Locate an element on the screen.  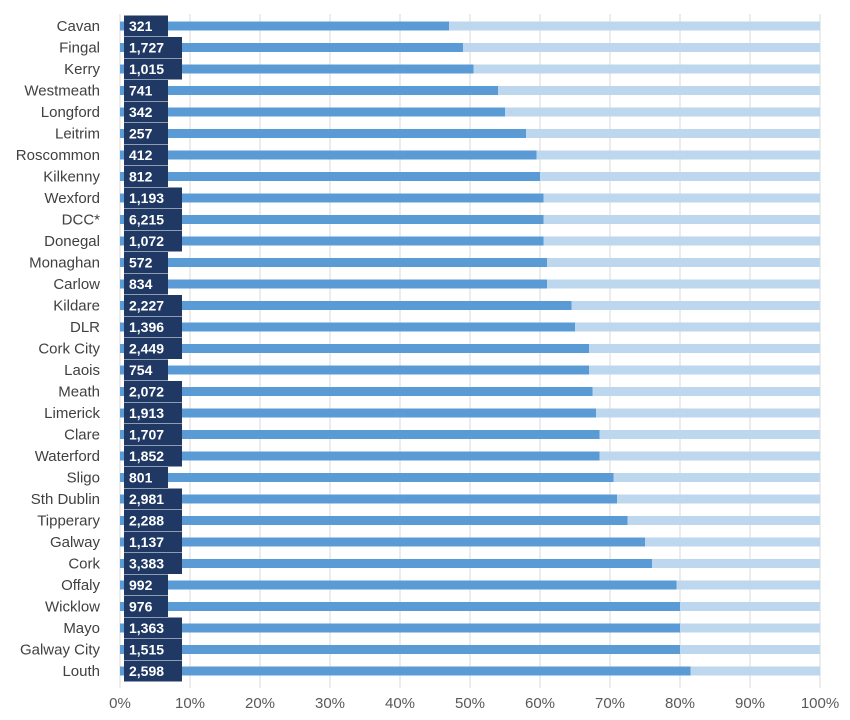
count-label: 2,072 is located at coordinates (146, 392).